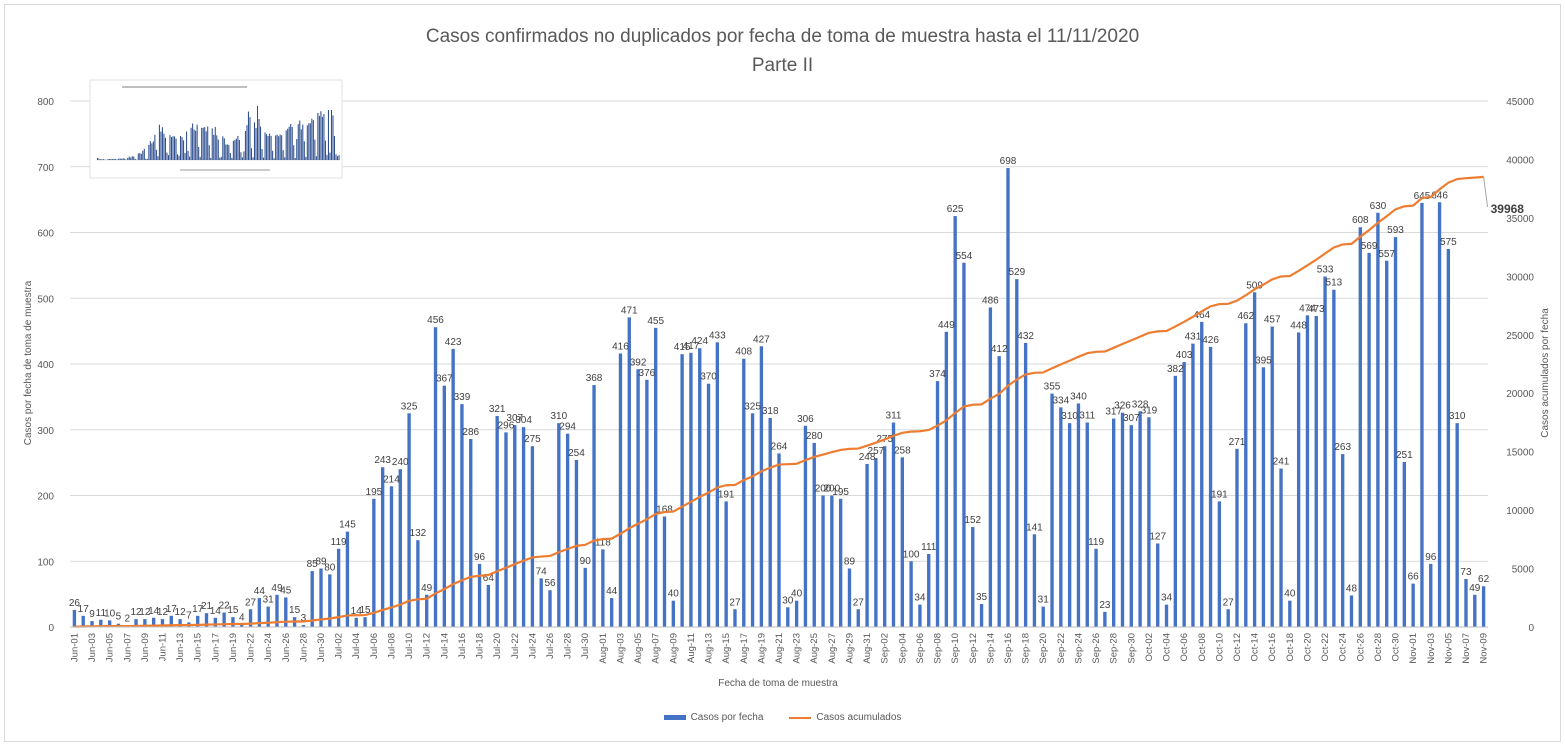 The width and height of the screenshot is (1565, 746). What do you see at coordinates (982, 597) in the screenshot?
I see `bar-data-label: 35` at bounding box center [982, 597].